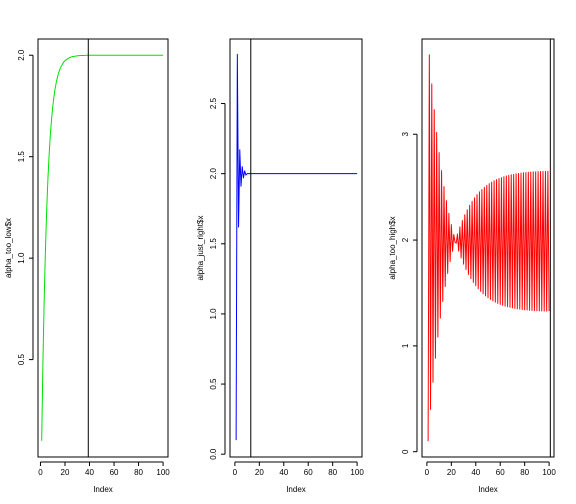  I want to click on y-tick-label: 2.5, so click(213, 103).